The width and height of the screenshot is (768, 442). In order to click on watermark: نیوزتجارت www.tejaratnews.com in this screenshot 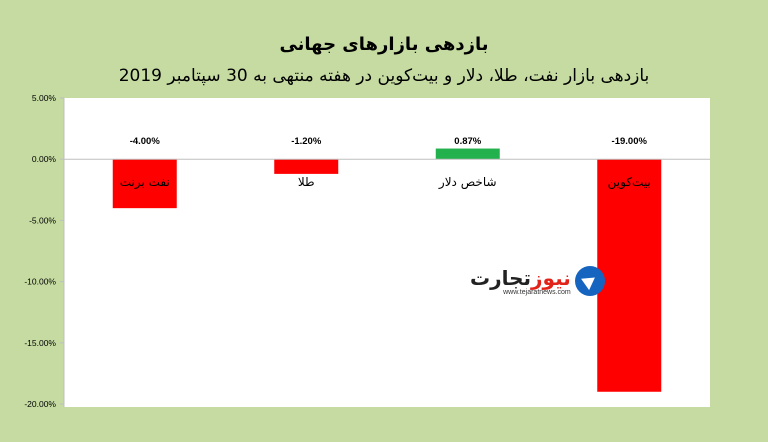, I will do `click(540, 281)`.